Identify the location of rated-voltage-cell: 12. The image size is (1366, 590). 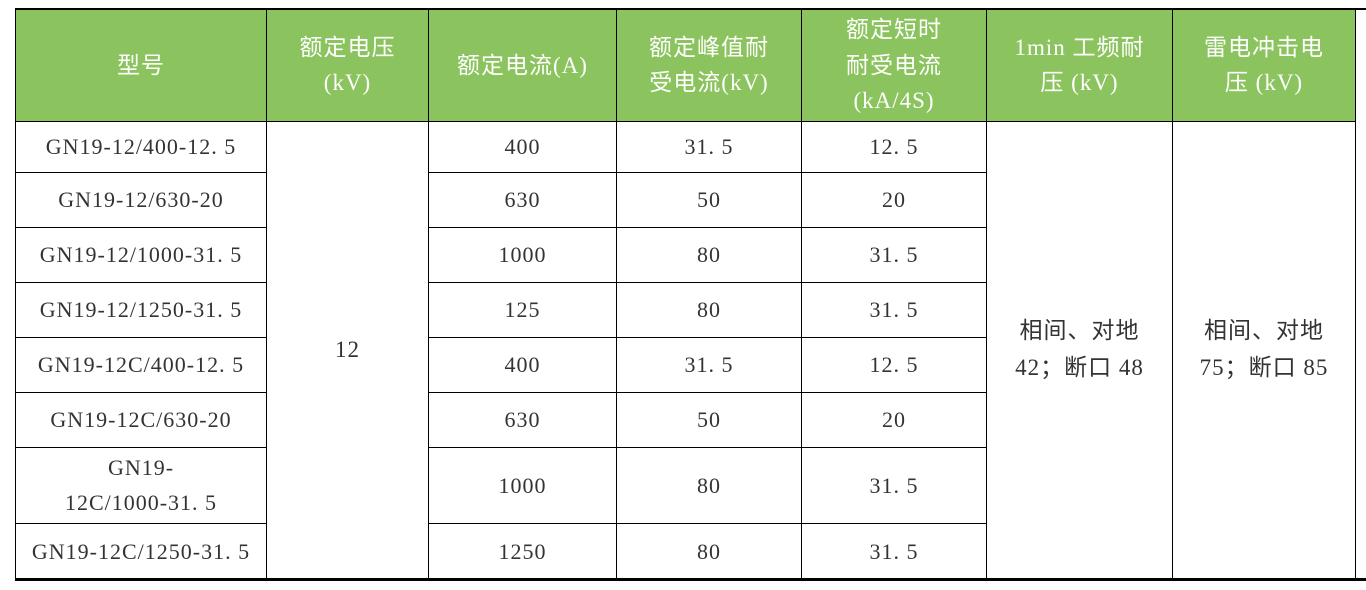
(347, 349).